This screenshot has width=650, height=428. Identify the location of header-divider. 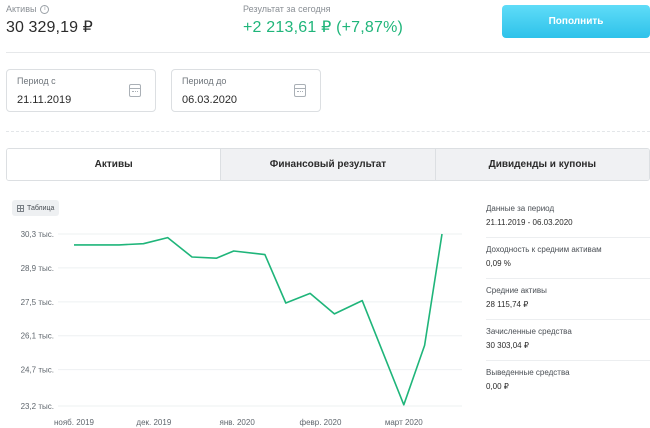
(328, 52).